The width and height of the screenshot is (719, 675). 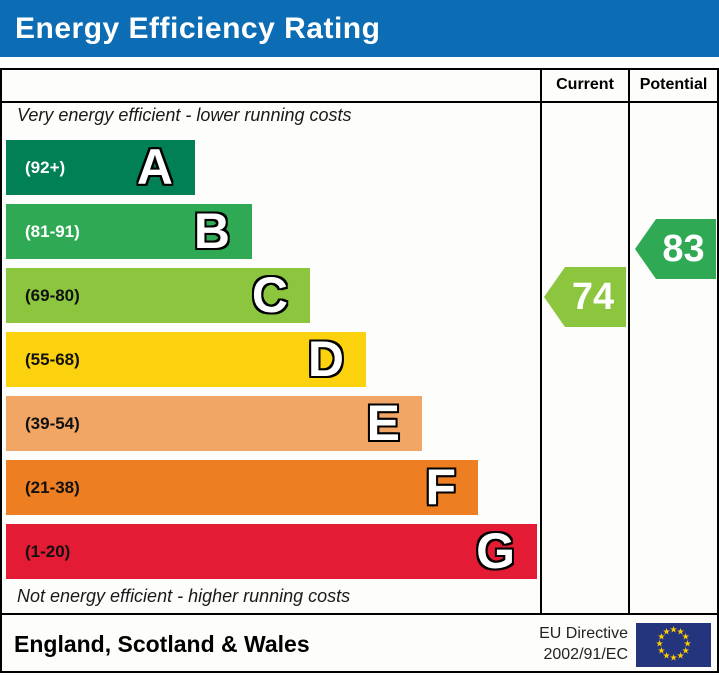 I want to click on band-row-g: (1-20) G, so click(x=271, y=551).